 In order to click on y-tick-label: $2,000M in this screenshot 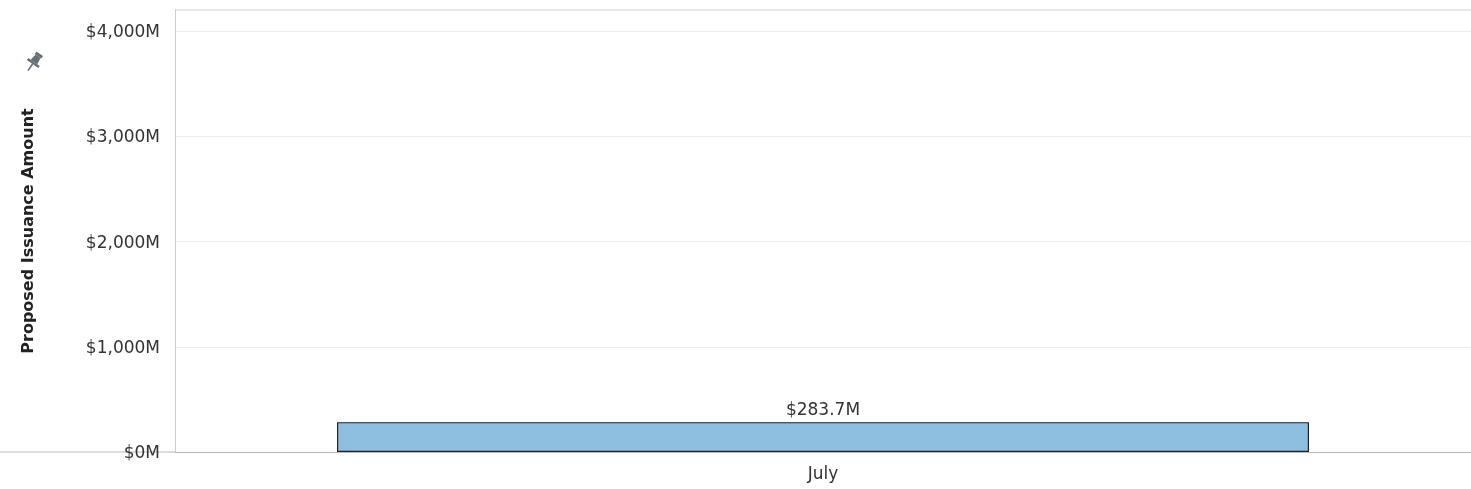, I will do `click(122, 241)`.